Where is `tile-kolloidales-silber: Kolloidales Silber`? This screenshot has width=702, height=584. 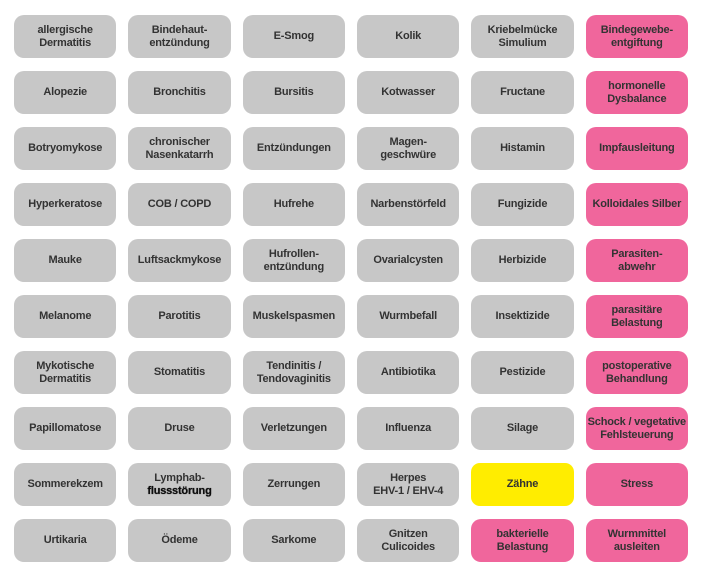 tile-kolloidales-silber: Kolloidales Silber is located at coordinates (636, 204).